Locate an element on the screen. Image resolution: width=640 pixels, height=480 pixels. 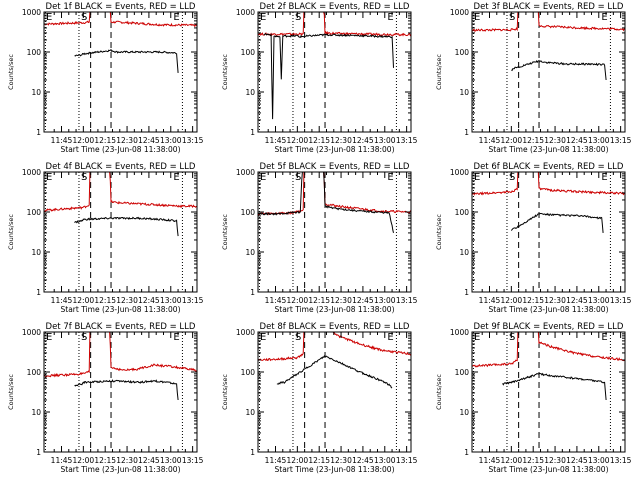
panel-title: Det 3f BLACK = Events, RED = LLD is located at coordinates (549, 7).